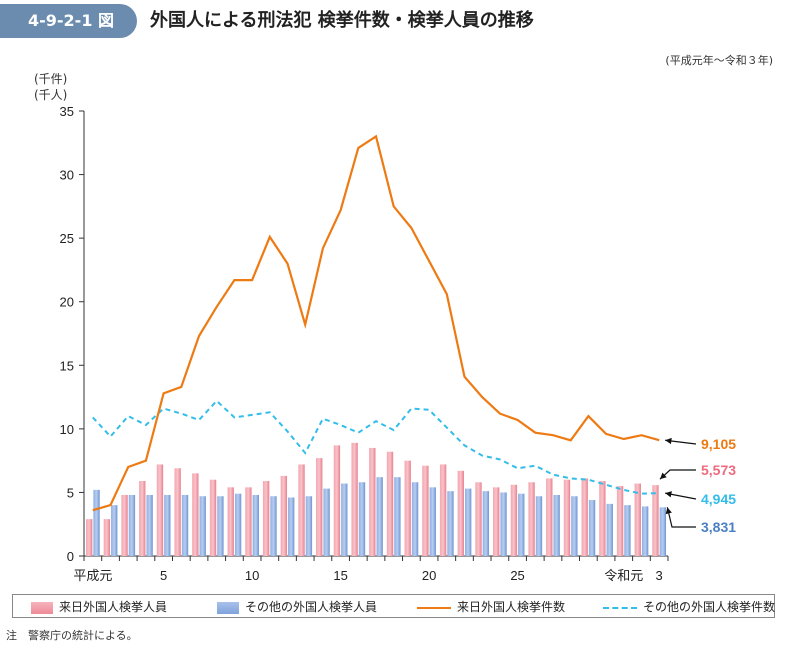 The image size is (787, 647). I want to click on legend-item-arrivals-cases: 来日外国人検挙件数, so click(491, 607).